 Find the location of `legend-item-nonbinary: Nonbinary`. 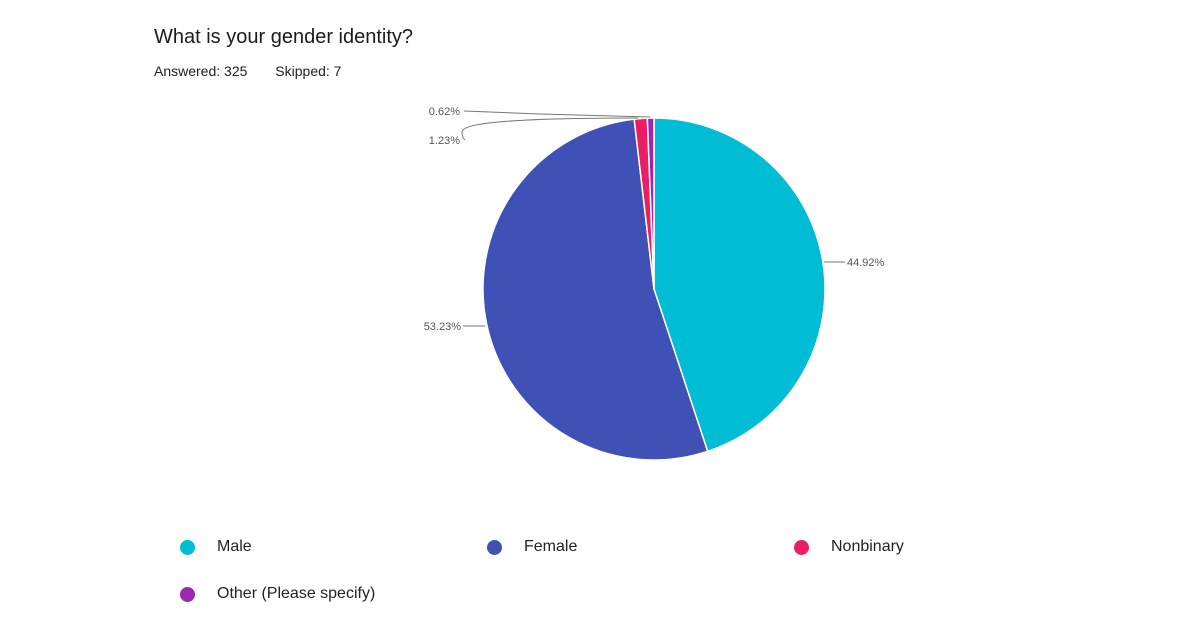

legend-item-nonbinary: Nonbinary is located at coordinates (849, 547).